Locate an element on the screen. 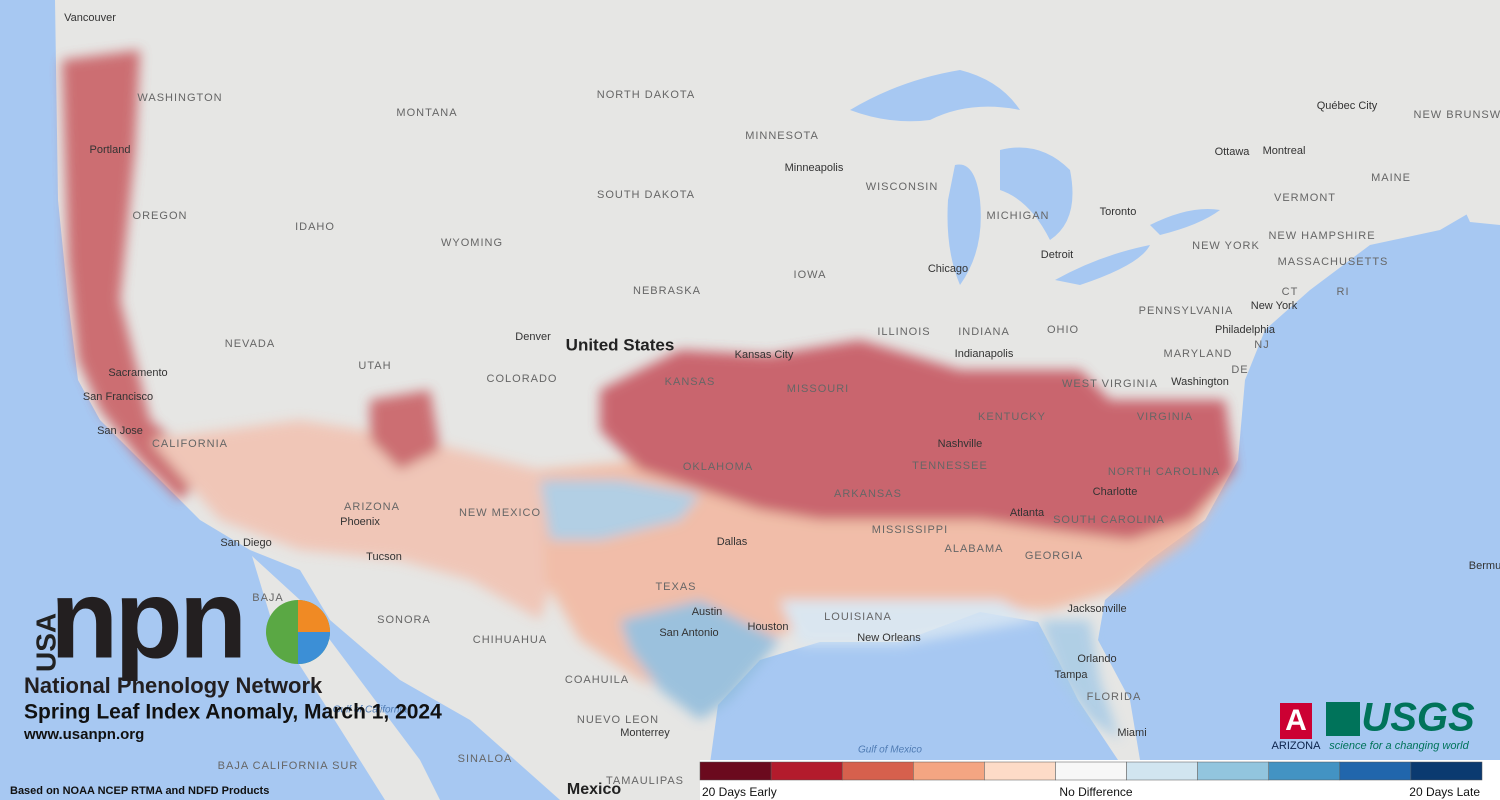 This screenshot has height=800, width=1500. legend-label: 20 Days Late is located at coordinates (1444, 792).